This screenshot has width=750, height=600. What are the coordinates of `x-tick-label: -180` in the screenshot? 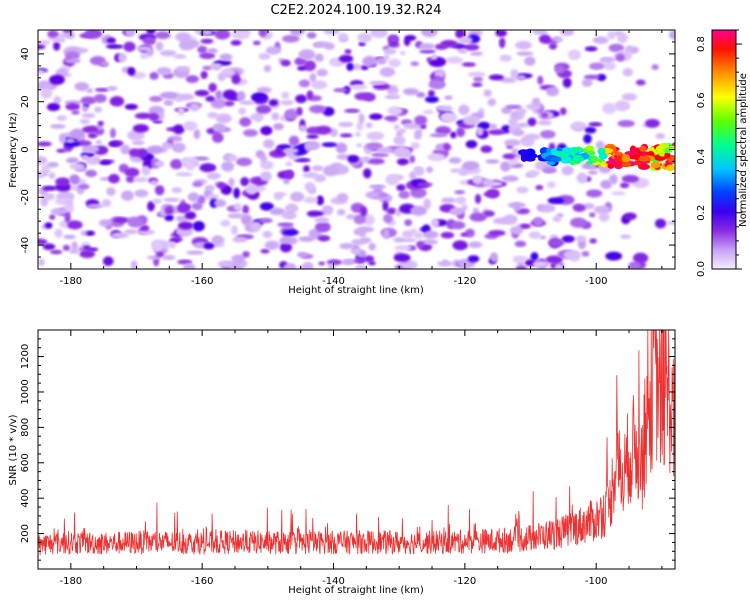 It's located at (70, 581).